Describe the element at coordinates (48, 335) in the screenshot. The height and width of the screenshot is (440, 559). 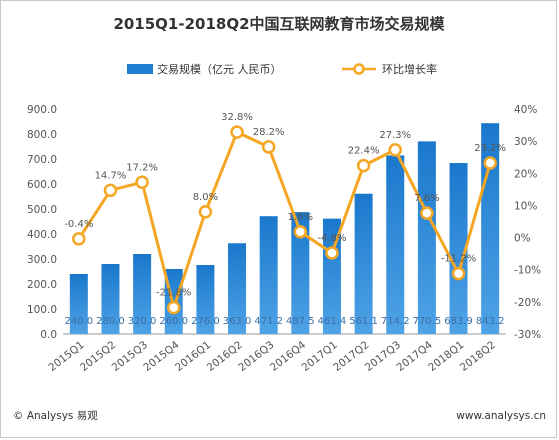
I see `y-left-tick-label: 0.0` at that location.